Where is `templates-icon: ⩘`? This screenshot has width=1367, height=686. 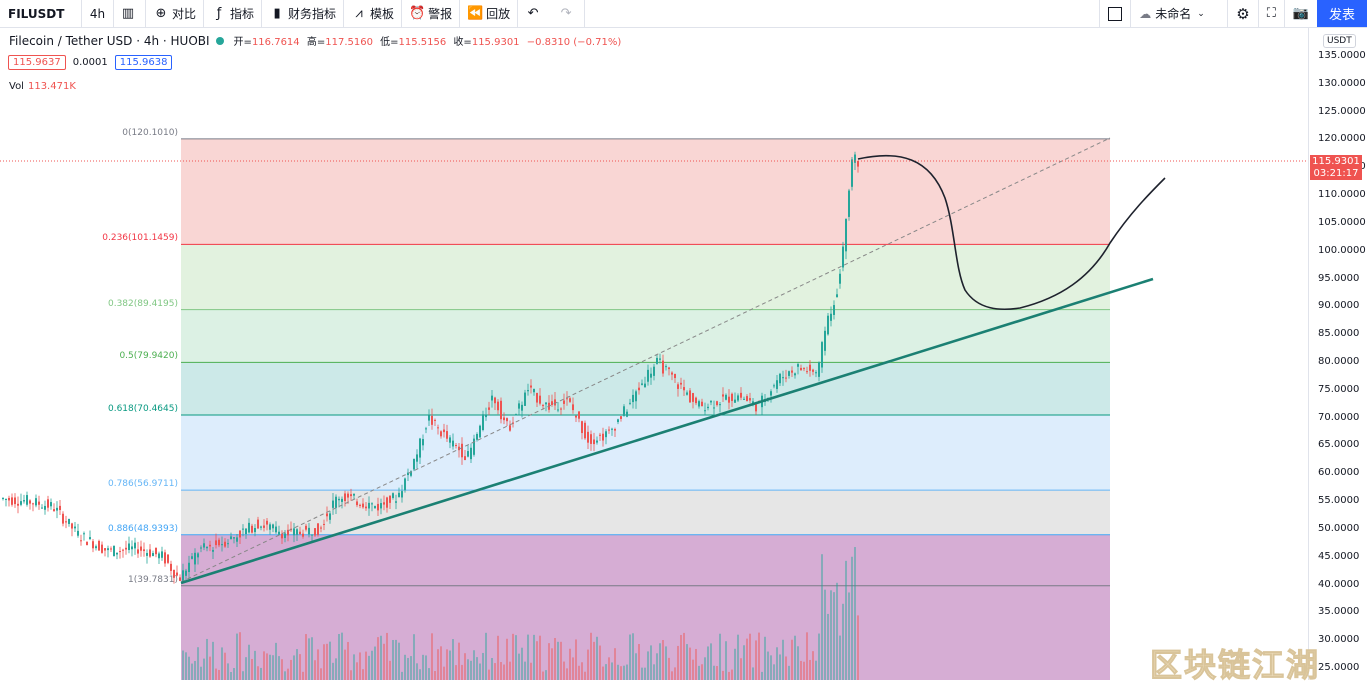
templates-icon: ⩘ is located at coordinates (359, 13).